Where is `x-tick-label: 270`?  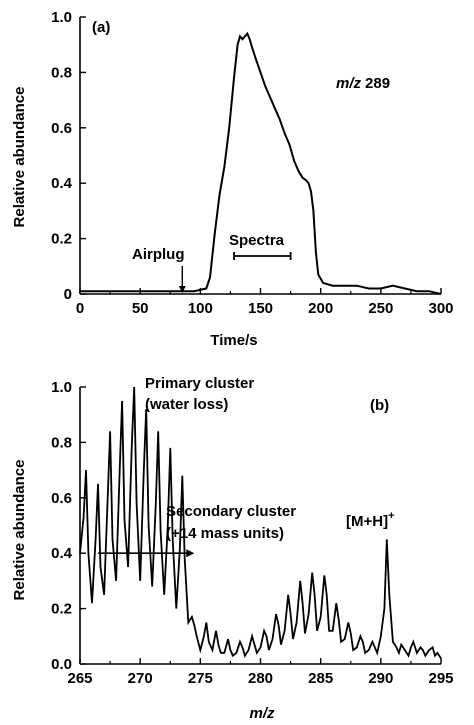 x-tick-label: 270 is located at coordinates (140, 678).